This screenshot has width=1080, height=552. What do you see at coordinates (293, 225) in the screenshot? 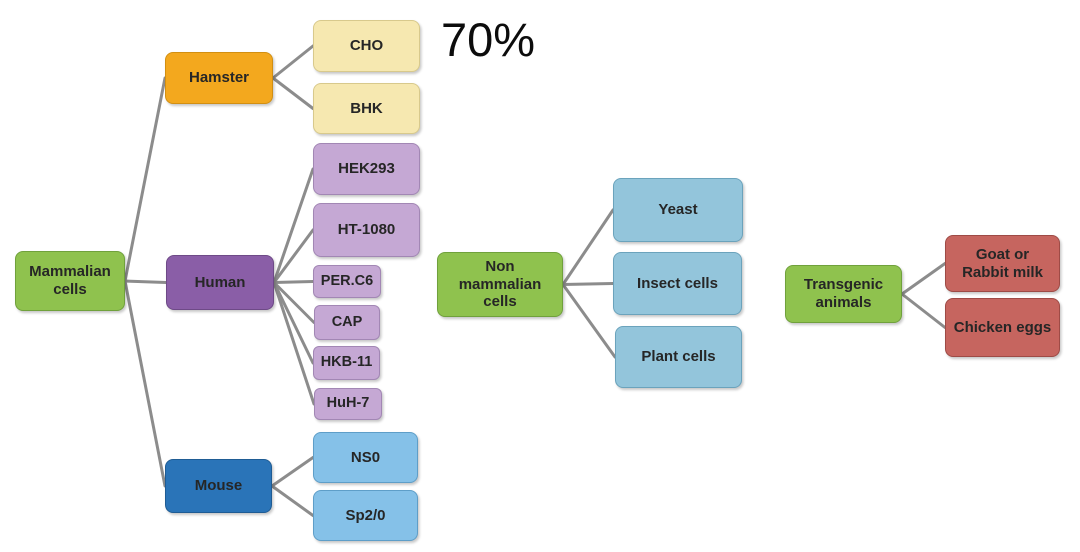
I see `connector-human-hek293` at bounding box center [293, 225].